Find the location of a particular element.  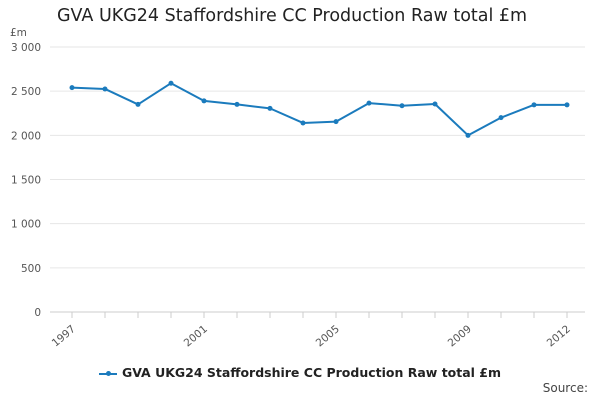

x-axis: 1997 2001 2005 2009 2012 is located at coordinates (311, 330).